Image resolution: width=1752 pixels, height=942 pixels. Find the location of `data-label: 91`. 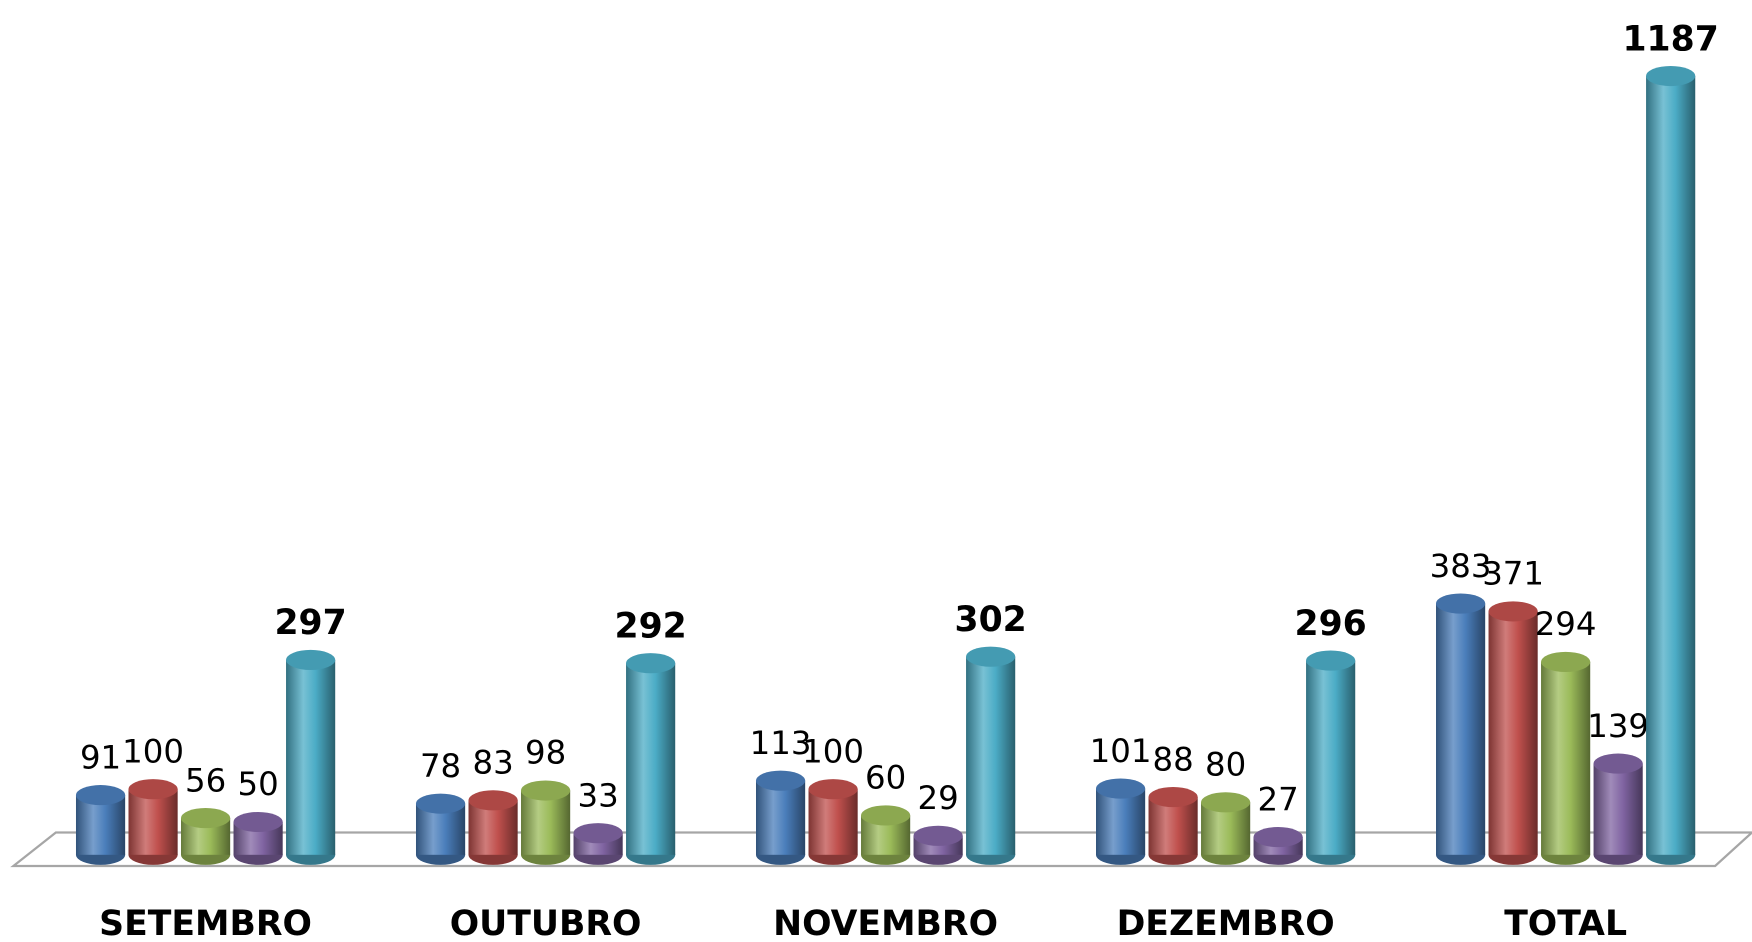

data-label: 91 is located at coordinates (100, 757).